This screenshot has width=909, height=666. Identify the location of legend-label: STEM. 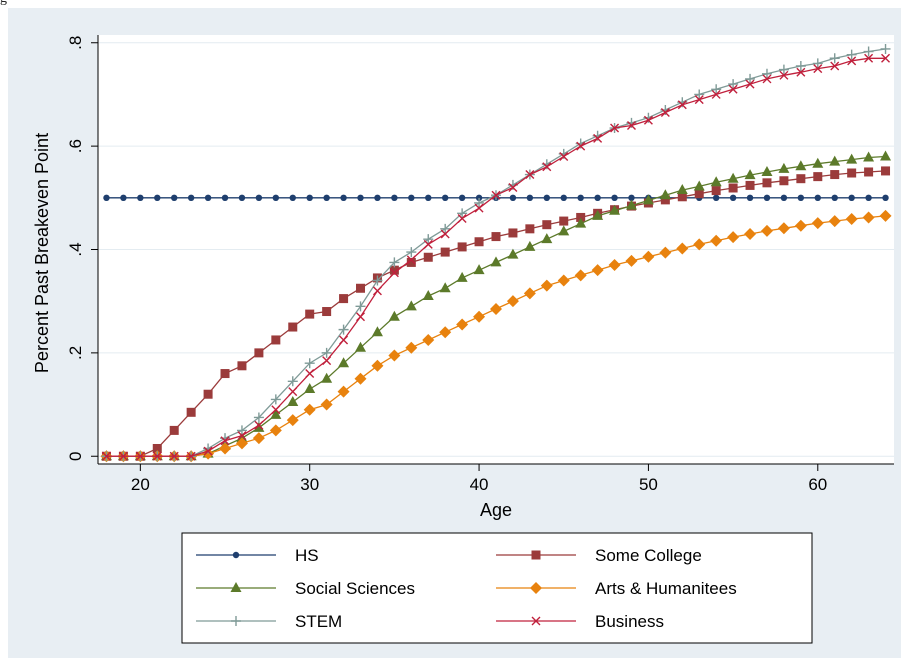
(318, 621).